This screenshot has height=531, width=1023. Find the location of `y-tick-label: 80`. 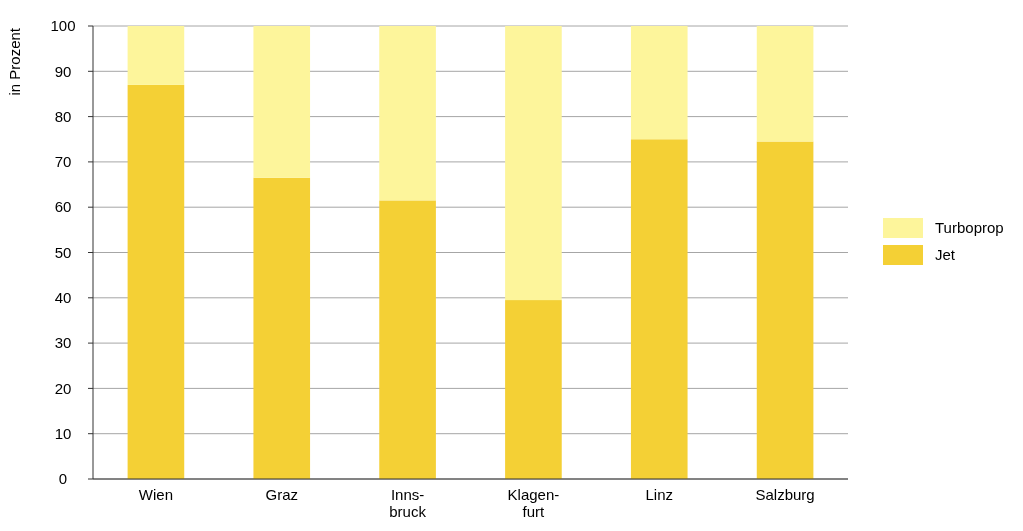

y-tick-label: 80 is located at coordinates (63, 116).